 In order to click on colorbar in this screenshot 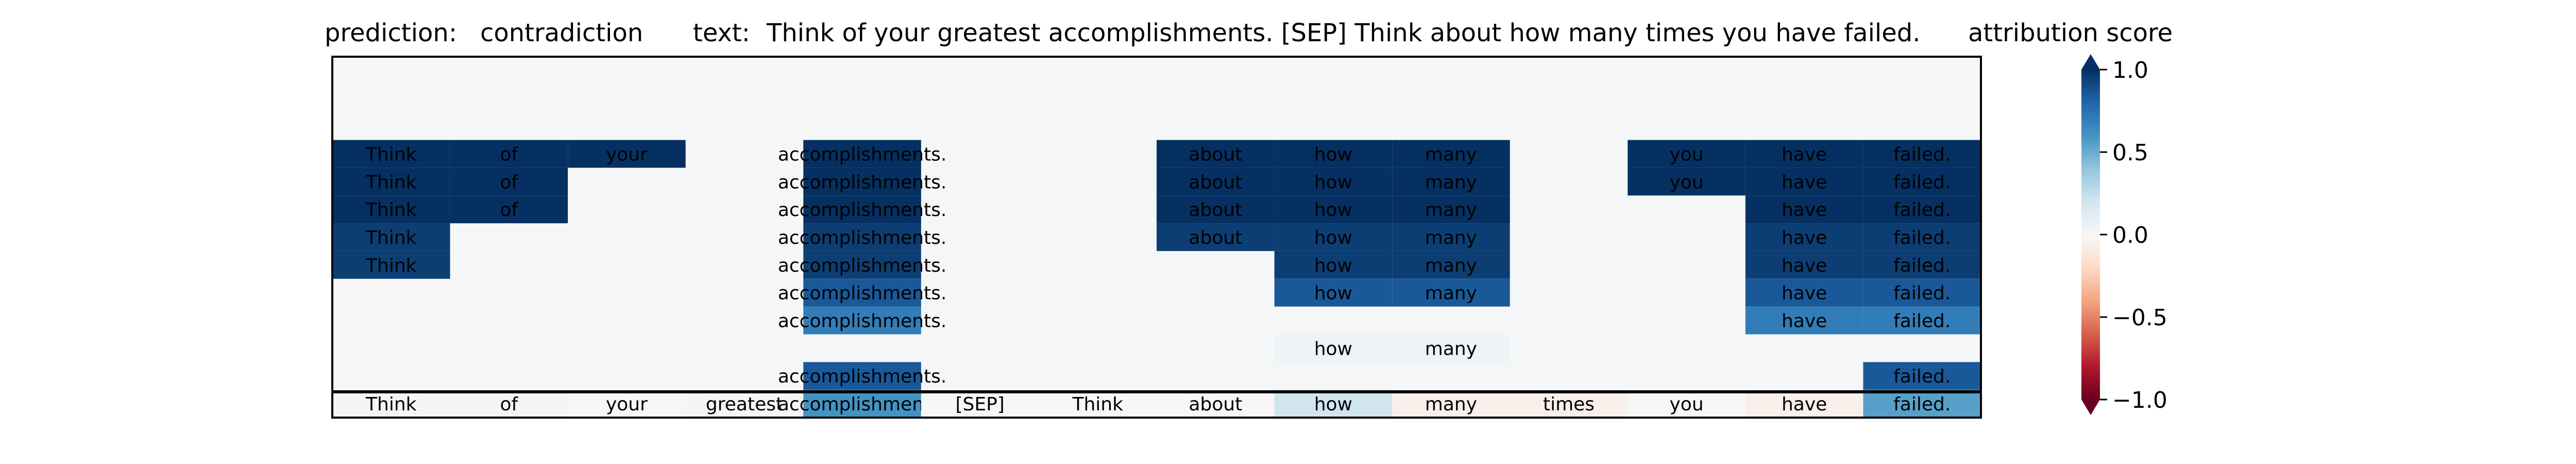, I will do `click(2090, 235)`.